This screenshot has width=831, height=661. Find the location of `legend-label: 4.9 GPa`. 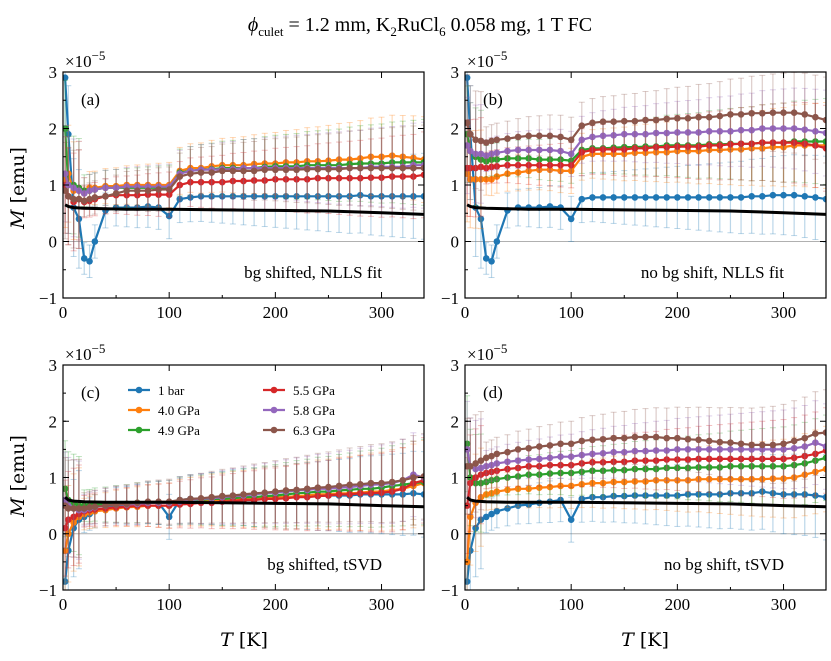

legend-label: 4.9 GPa is located at coordinates (179, 430).